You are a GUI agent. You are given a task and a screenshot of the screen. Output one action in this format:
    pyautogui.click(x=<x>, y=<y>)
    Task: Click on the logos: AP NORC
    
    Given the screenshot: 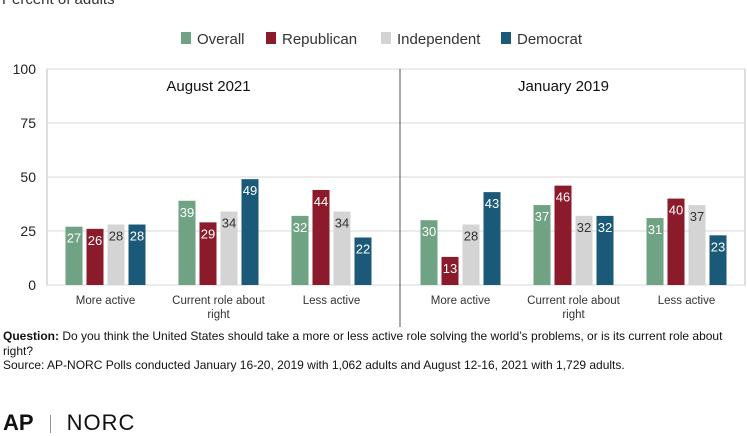 What is the action you would take?
    pyautogui.click(x=69, y=423)
    